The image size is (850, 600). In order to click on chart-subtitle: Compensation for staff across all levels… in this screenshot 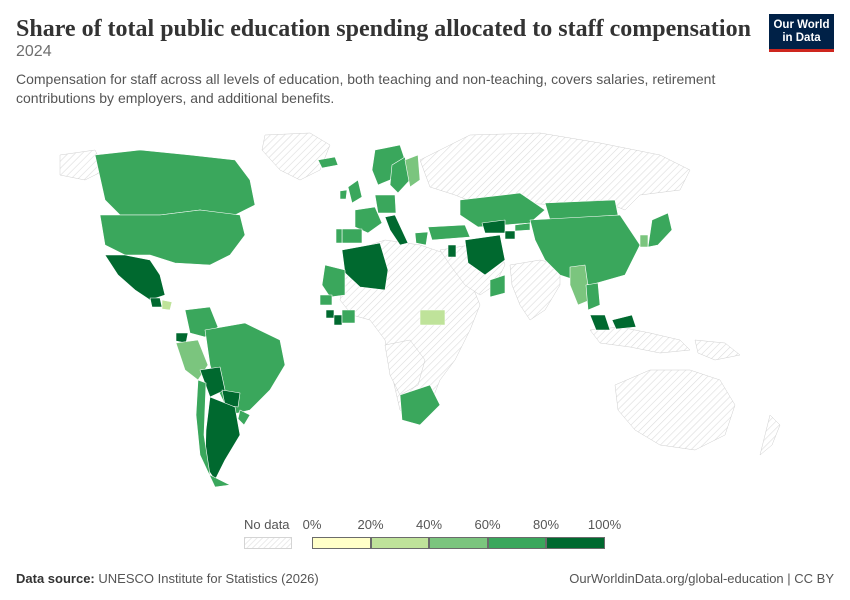, I will do `click(396, 89)`.